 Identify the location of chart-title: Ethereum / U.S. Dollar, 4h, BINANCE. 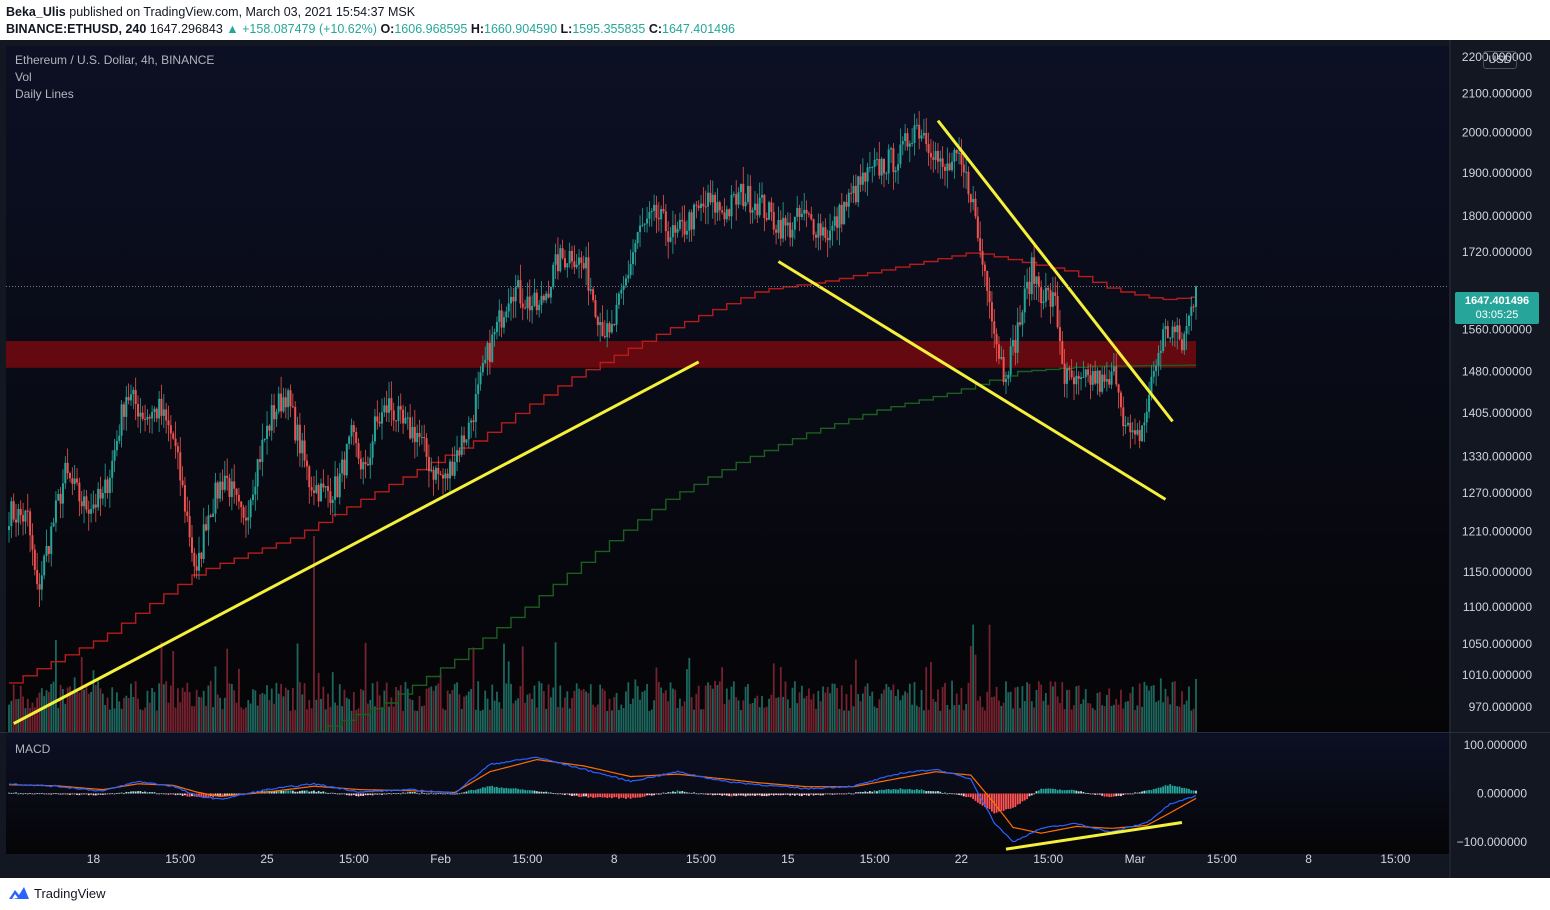
(115, 60).